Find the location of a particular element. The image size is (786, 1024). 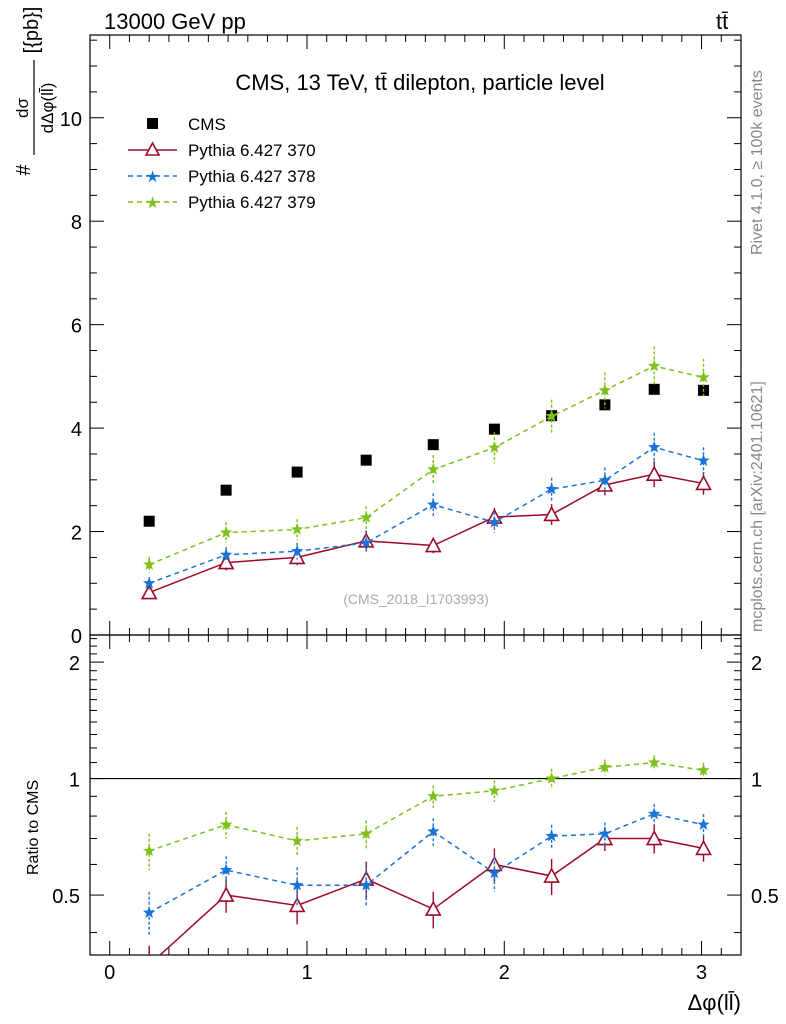

main-series-cms is located at coordinates (426, 455).